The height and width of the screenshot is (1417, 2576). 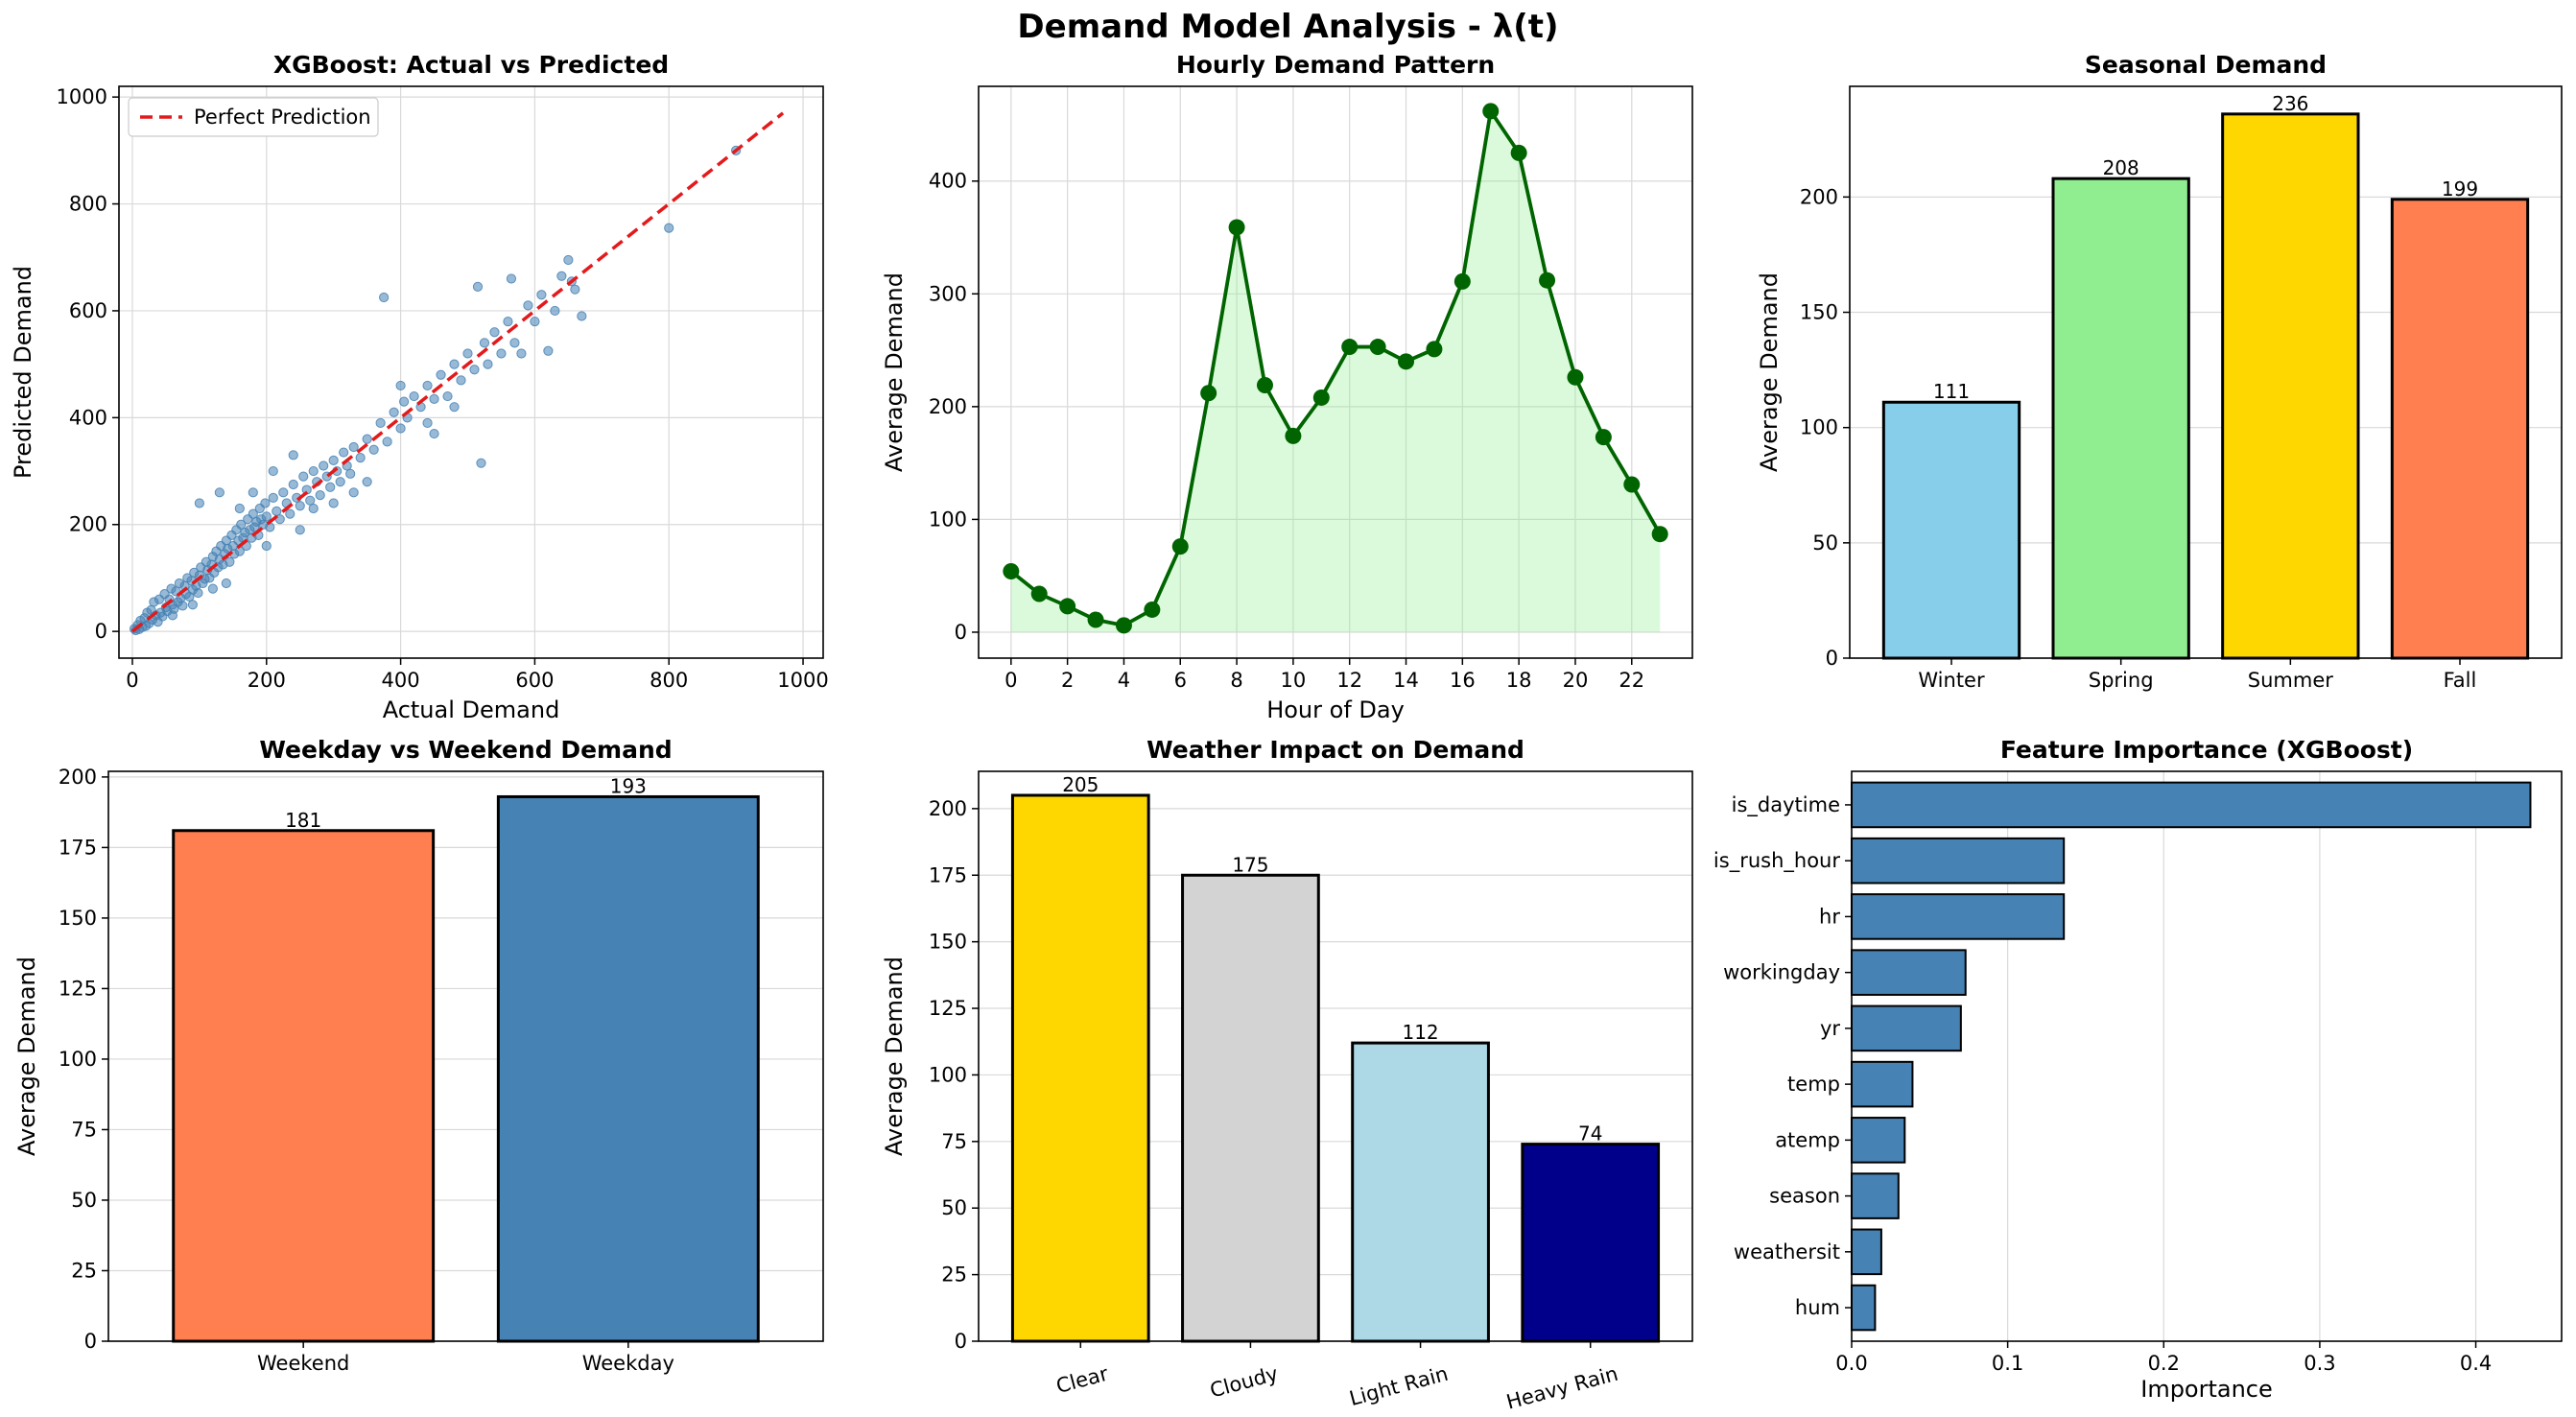 What do you see at coordinates (88, 204) in the screenshot?
I see `scatter-ytick-label: 800` at bounding box center [88, 204].